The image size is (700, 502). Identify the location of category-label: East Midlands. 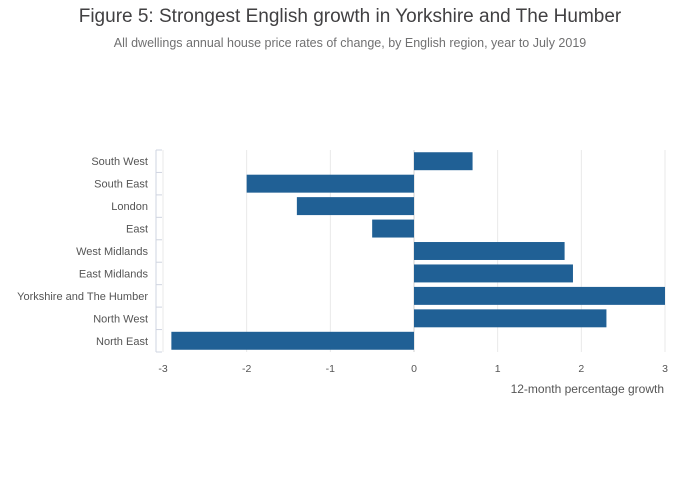
(114, 274).